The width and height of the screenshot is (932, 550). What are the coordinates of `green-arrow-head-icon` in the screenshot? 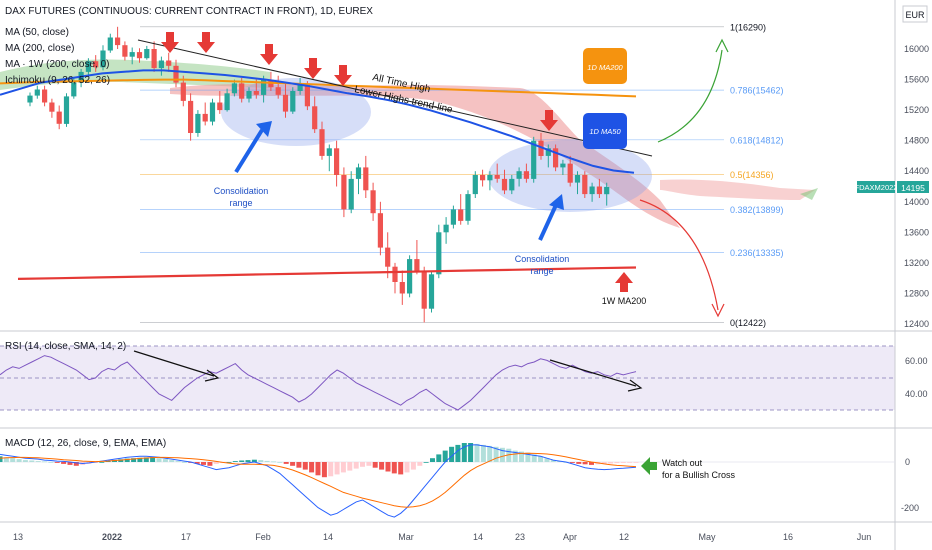 It's located at (722, 45).